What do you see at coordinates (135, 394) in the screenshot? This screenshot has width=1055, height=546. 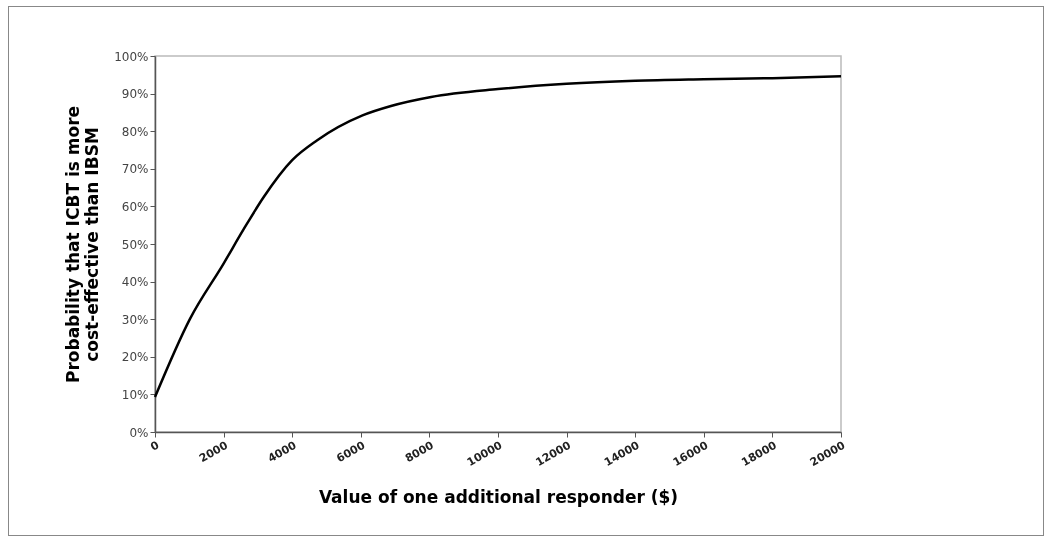 I see `y-tick-label: 10%` at bounding box center [135, 394].